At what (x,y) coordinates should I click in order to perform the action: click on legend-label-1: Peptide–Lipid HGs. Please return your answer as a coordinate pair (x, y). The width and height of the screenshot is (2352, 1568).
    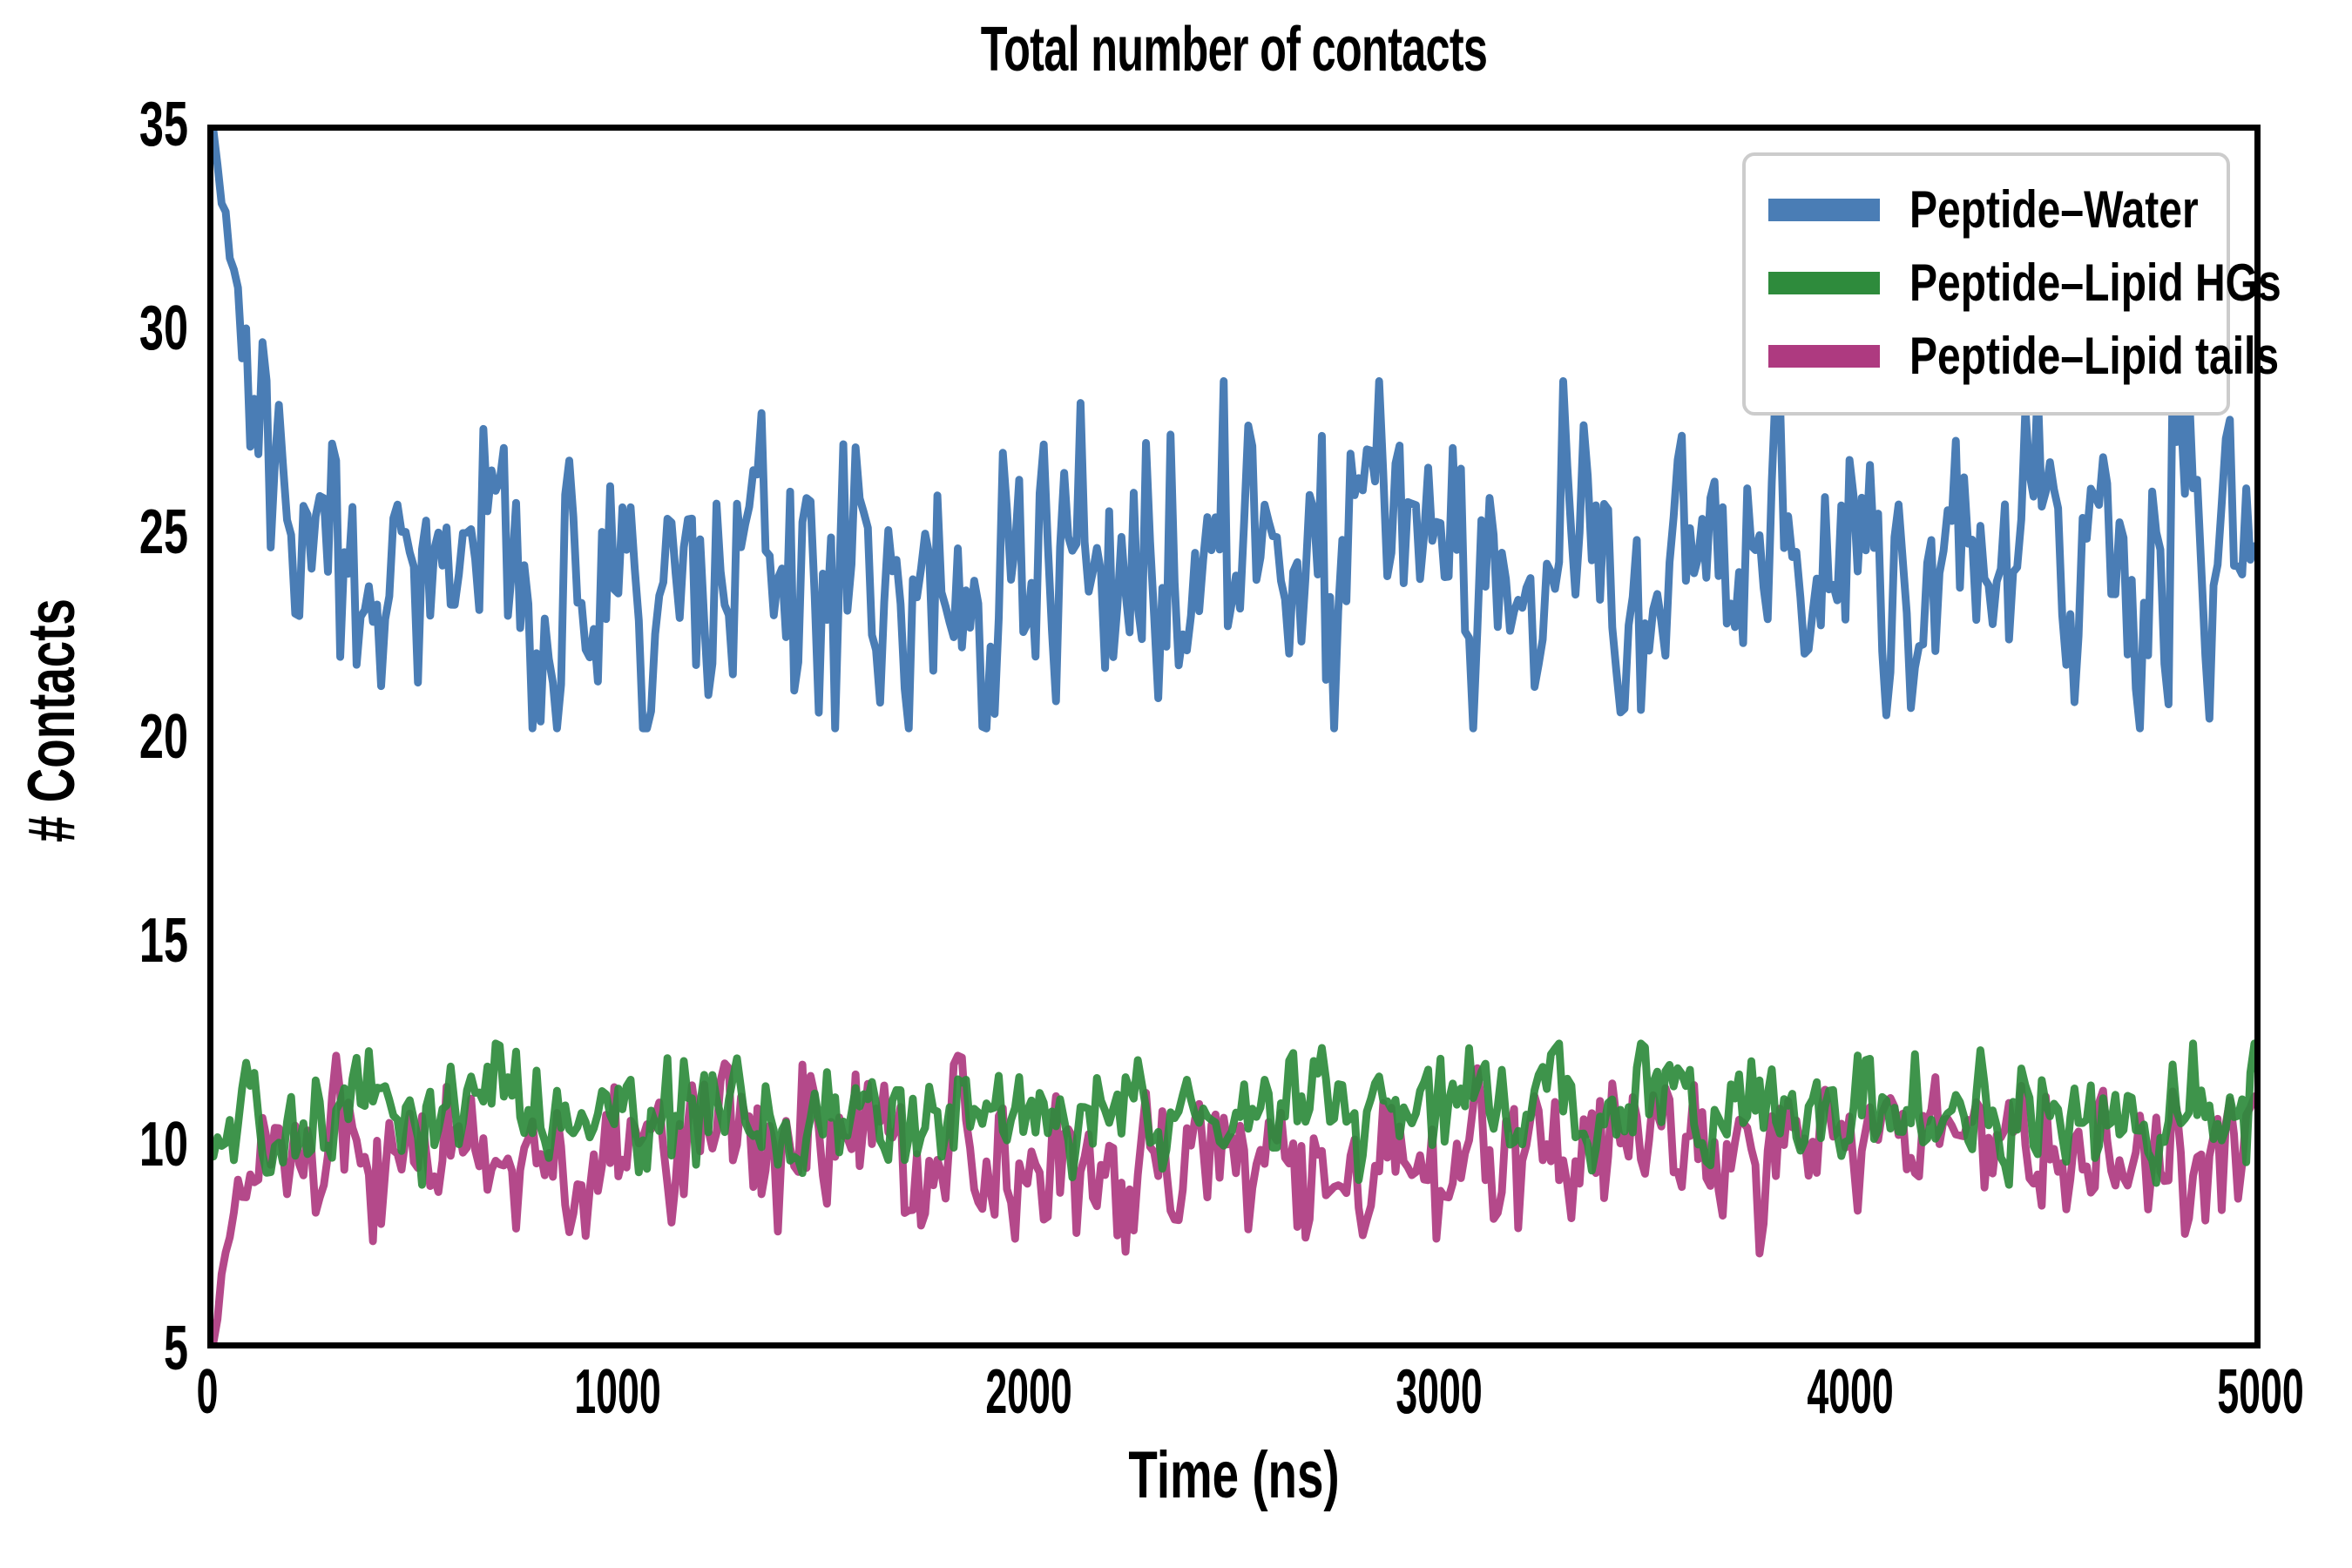
    Looking at the image, I should click on (2095, 282).